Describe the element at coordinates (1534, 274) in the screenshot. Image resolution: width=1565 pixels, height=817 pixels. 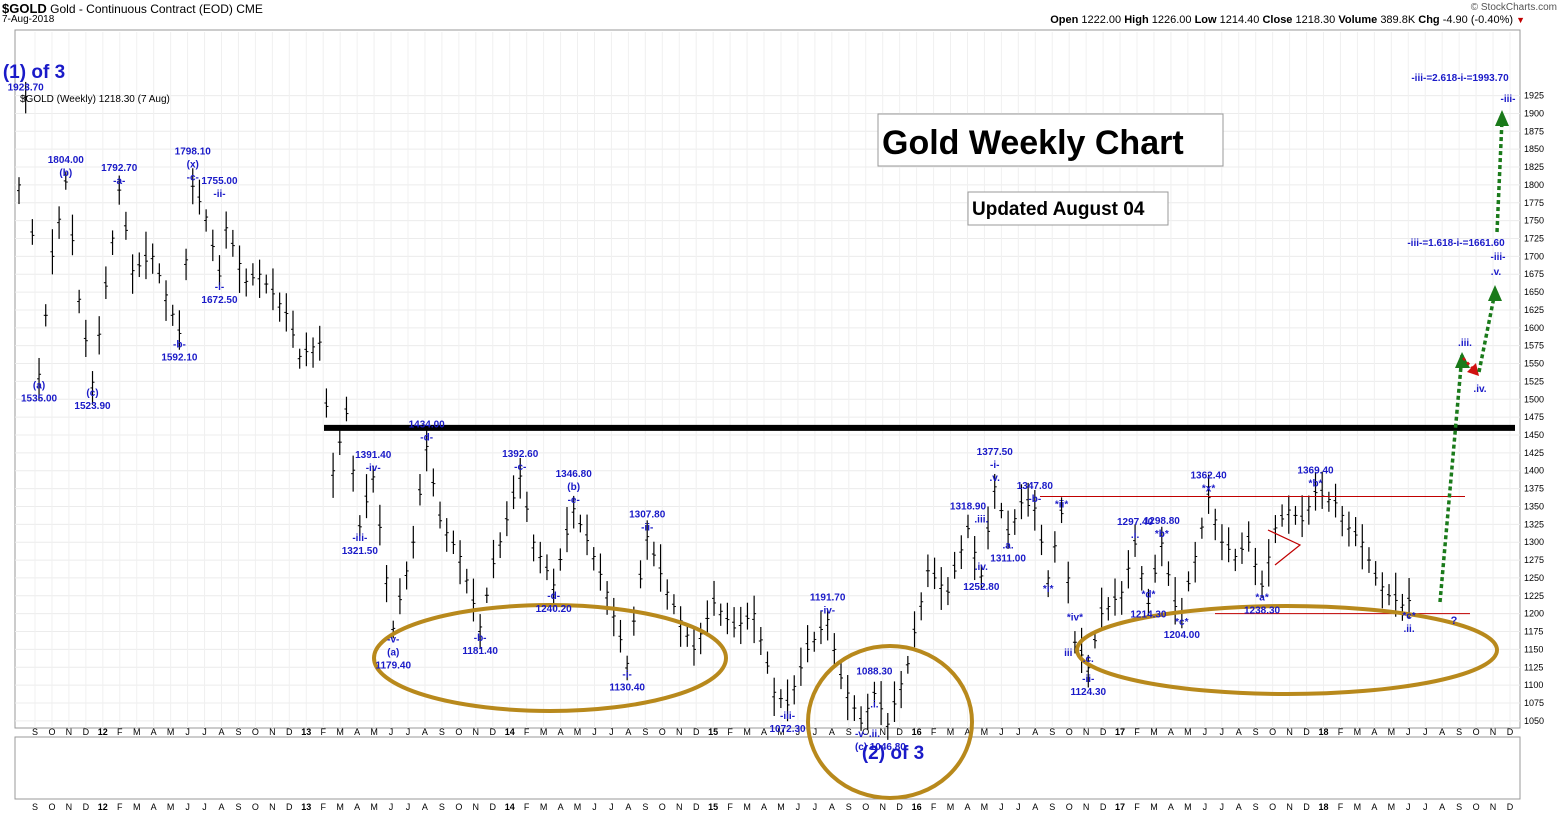
I see `y-tick-label: 1675` at that location.